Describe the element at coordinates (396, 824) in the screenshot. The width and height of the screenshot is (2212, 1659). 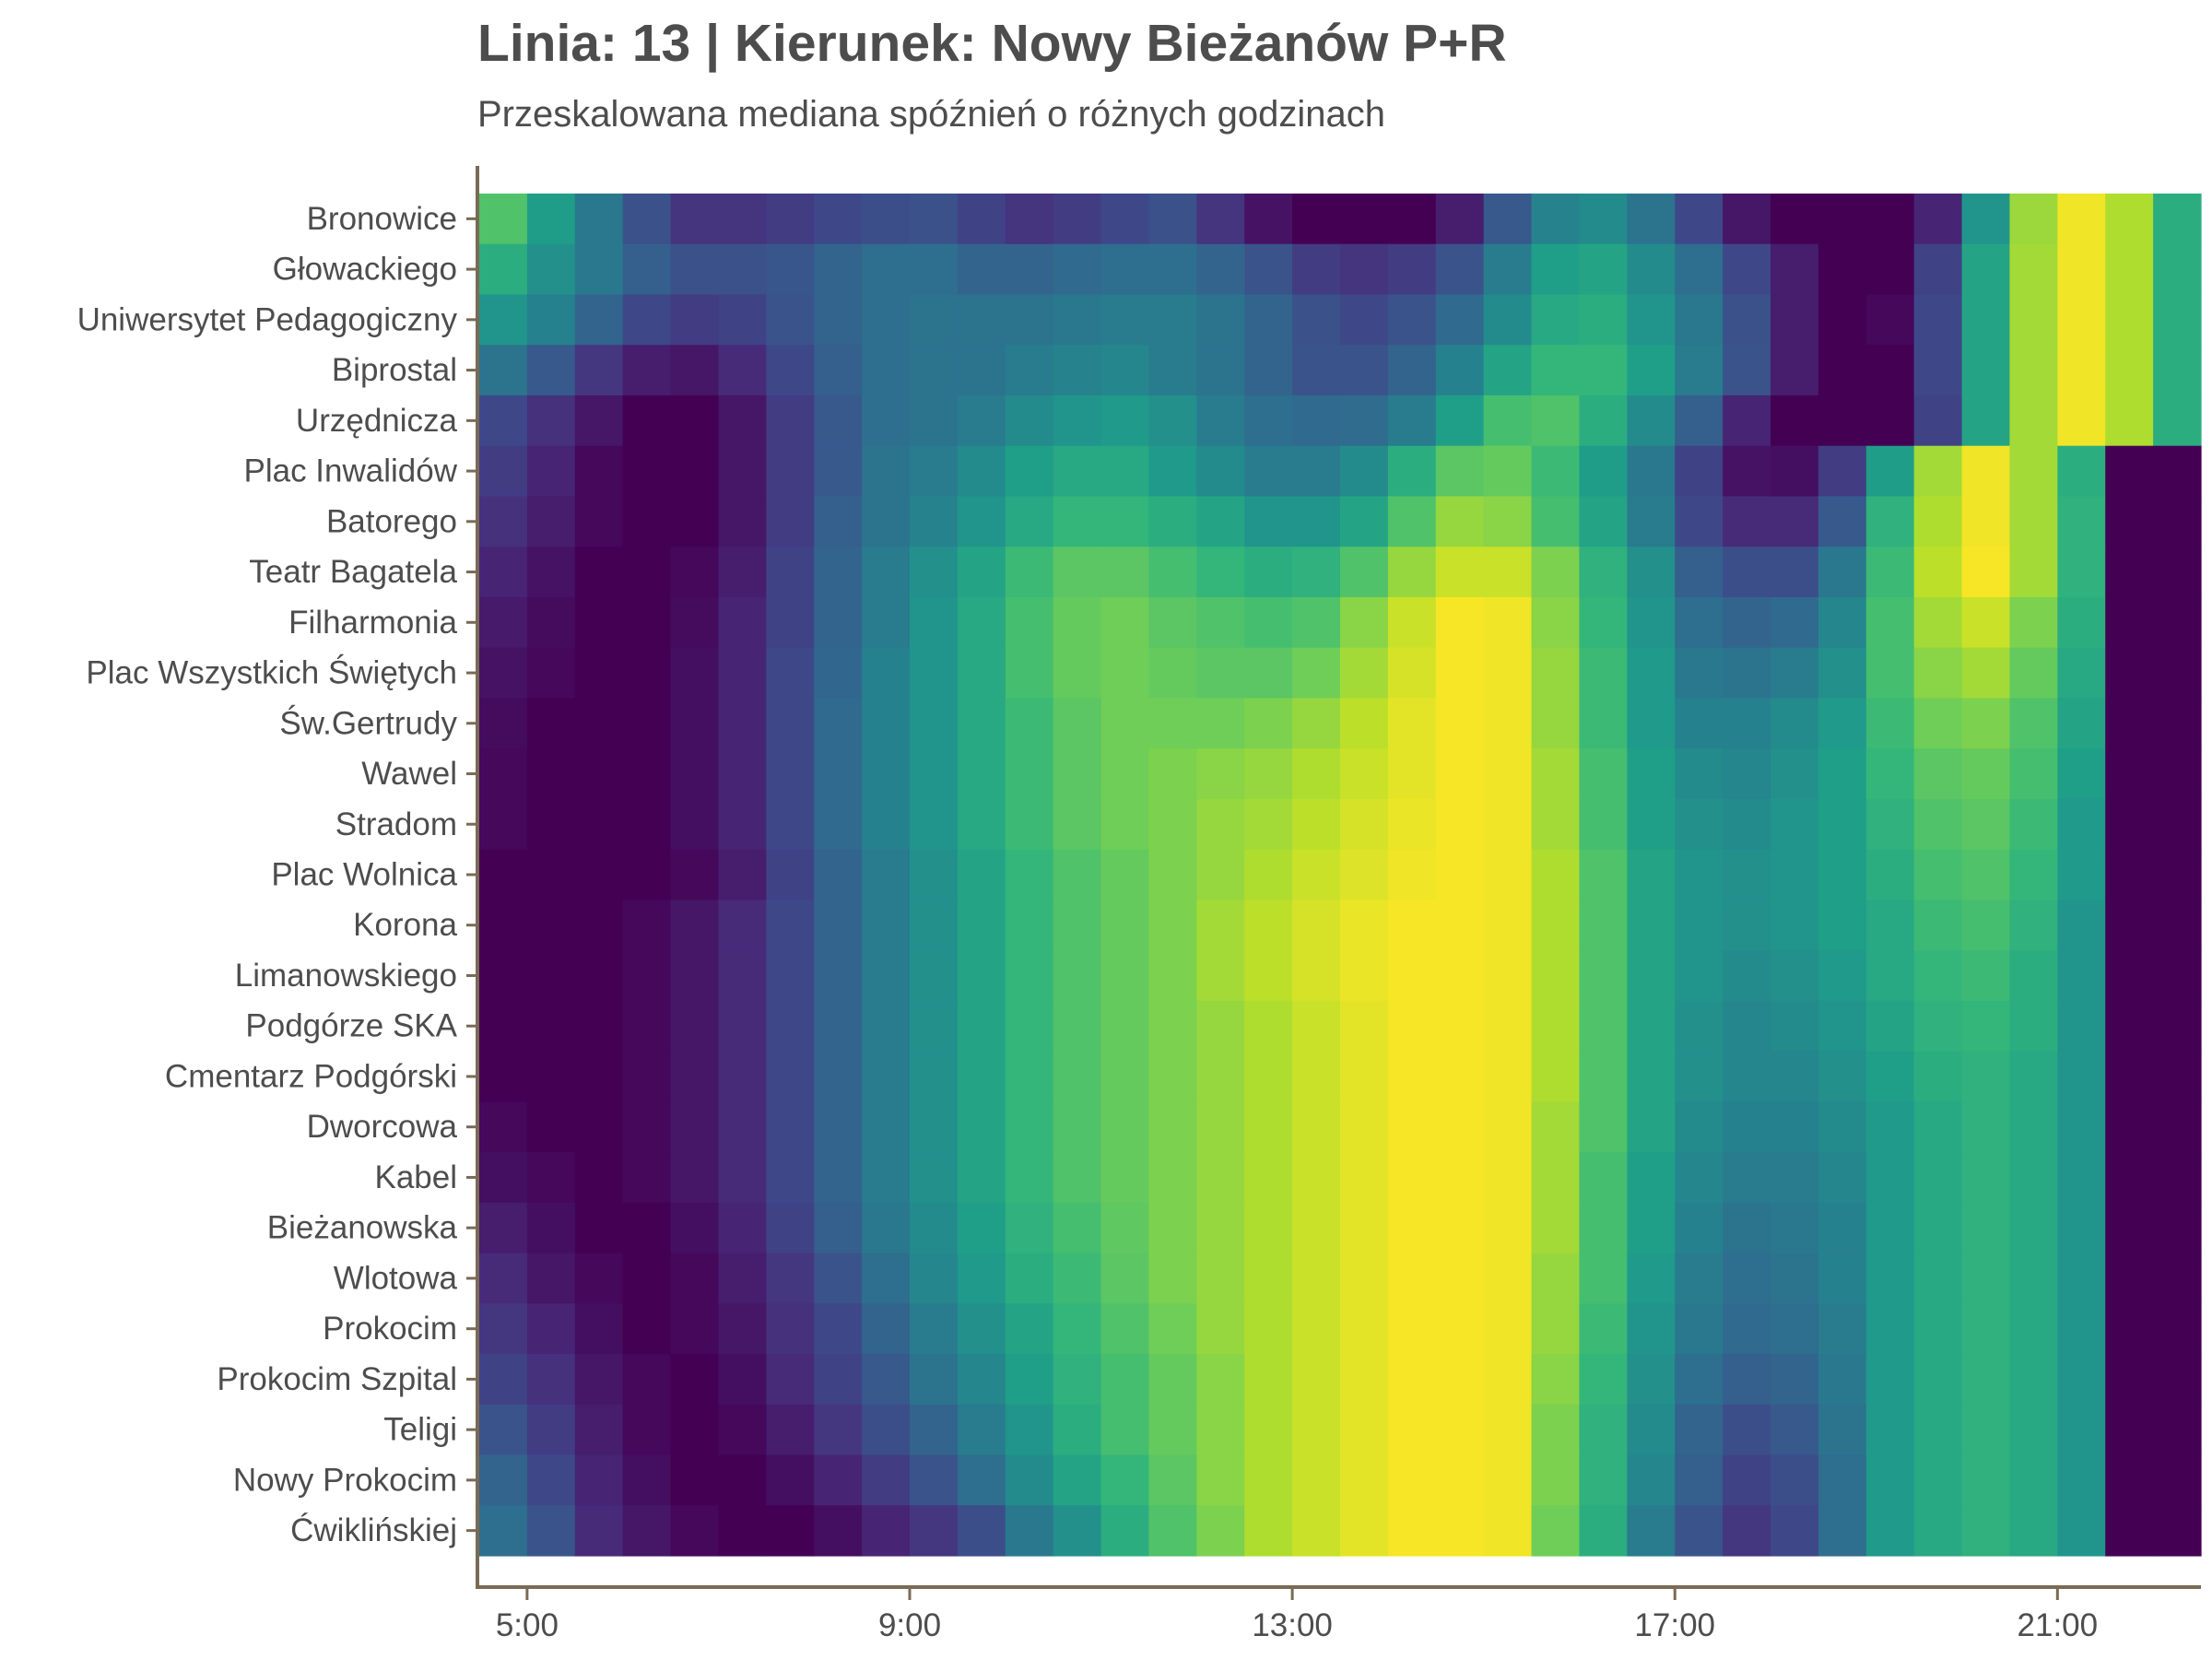
I see `y-tick-label: Stradom` at that location.